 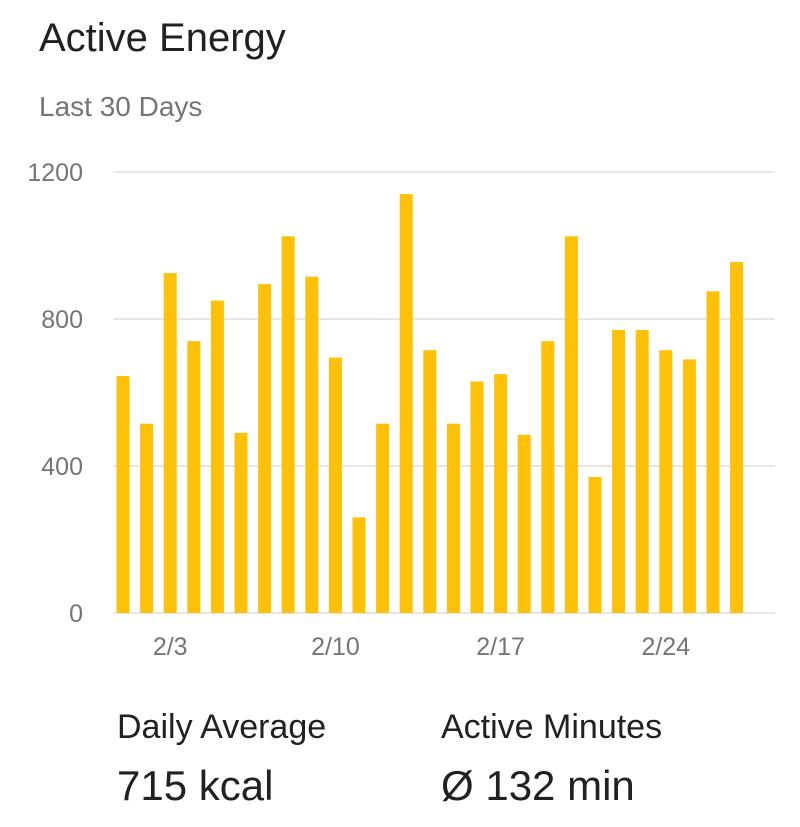 What do you see at coordinates (221, 759) in the screenshot?
I see `daily-average-stat: Daily Average 715 kcal` at bounding box center [221, 759].